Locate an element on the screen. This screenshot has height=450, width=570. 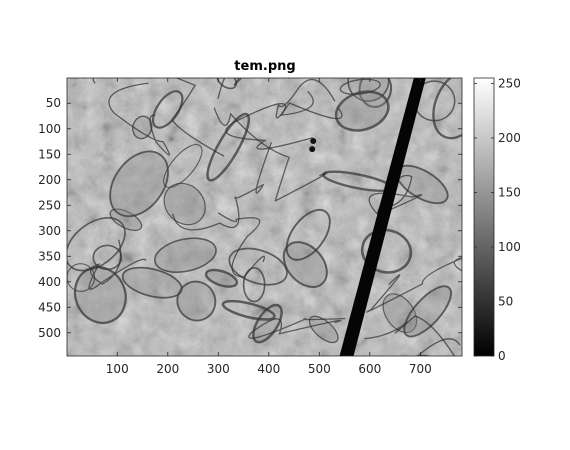
y-tick-label: 450 is located at coordinates (49, 307).